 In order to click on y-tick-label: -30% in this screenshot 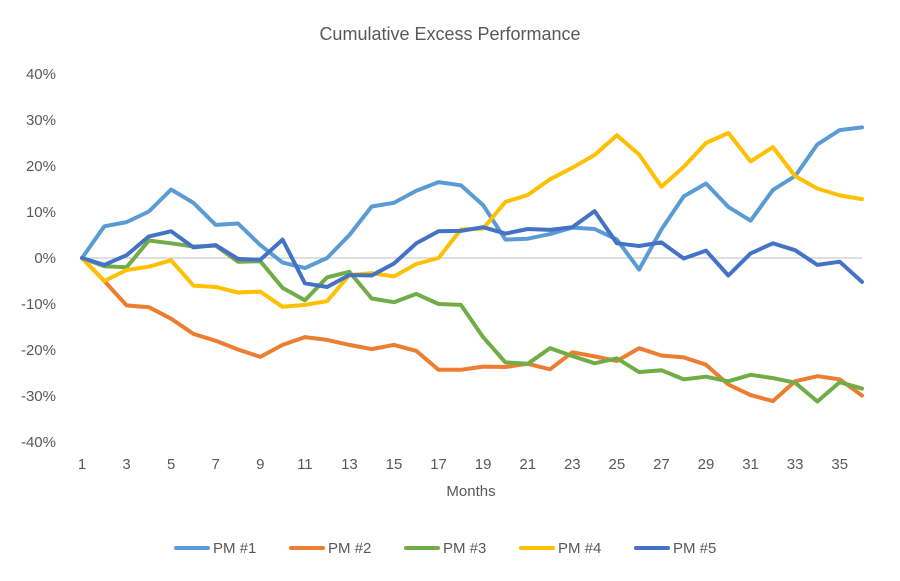, I will do `click(38, 396)`.